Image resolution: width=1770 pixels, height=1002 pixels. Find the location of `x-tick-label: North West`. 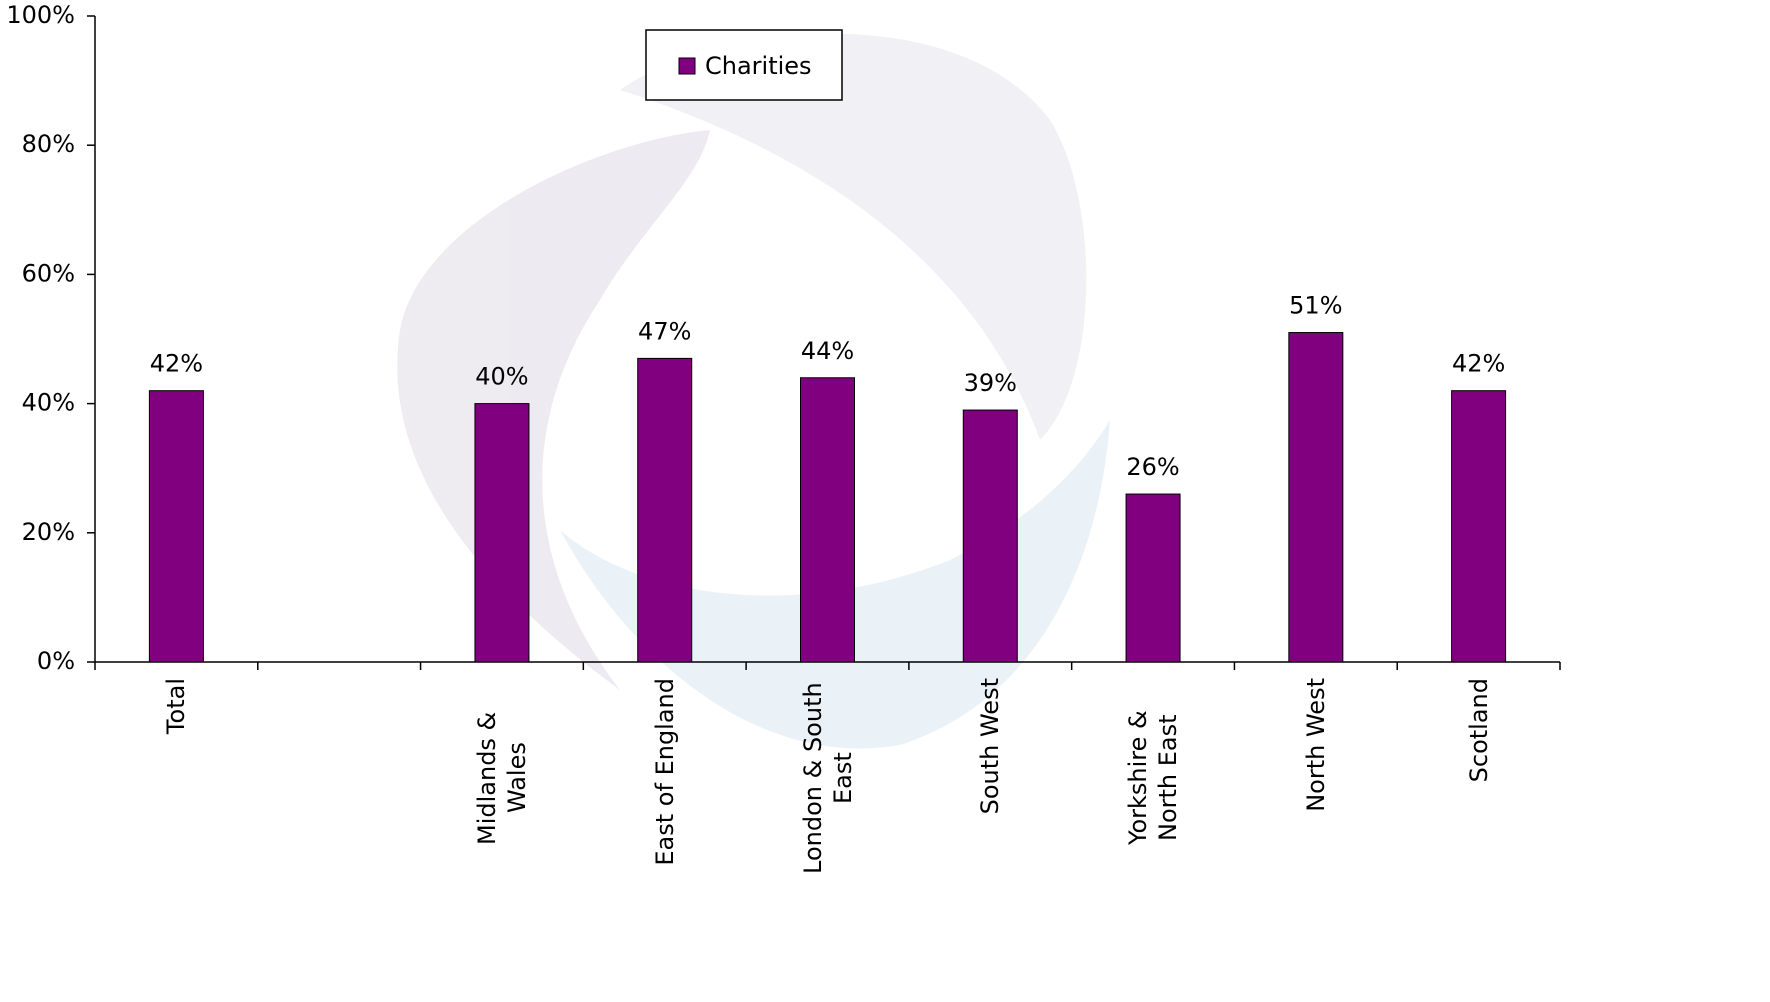

x-tick-label: North West is located at coordinates (1315, 745).